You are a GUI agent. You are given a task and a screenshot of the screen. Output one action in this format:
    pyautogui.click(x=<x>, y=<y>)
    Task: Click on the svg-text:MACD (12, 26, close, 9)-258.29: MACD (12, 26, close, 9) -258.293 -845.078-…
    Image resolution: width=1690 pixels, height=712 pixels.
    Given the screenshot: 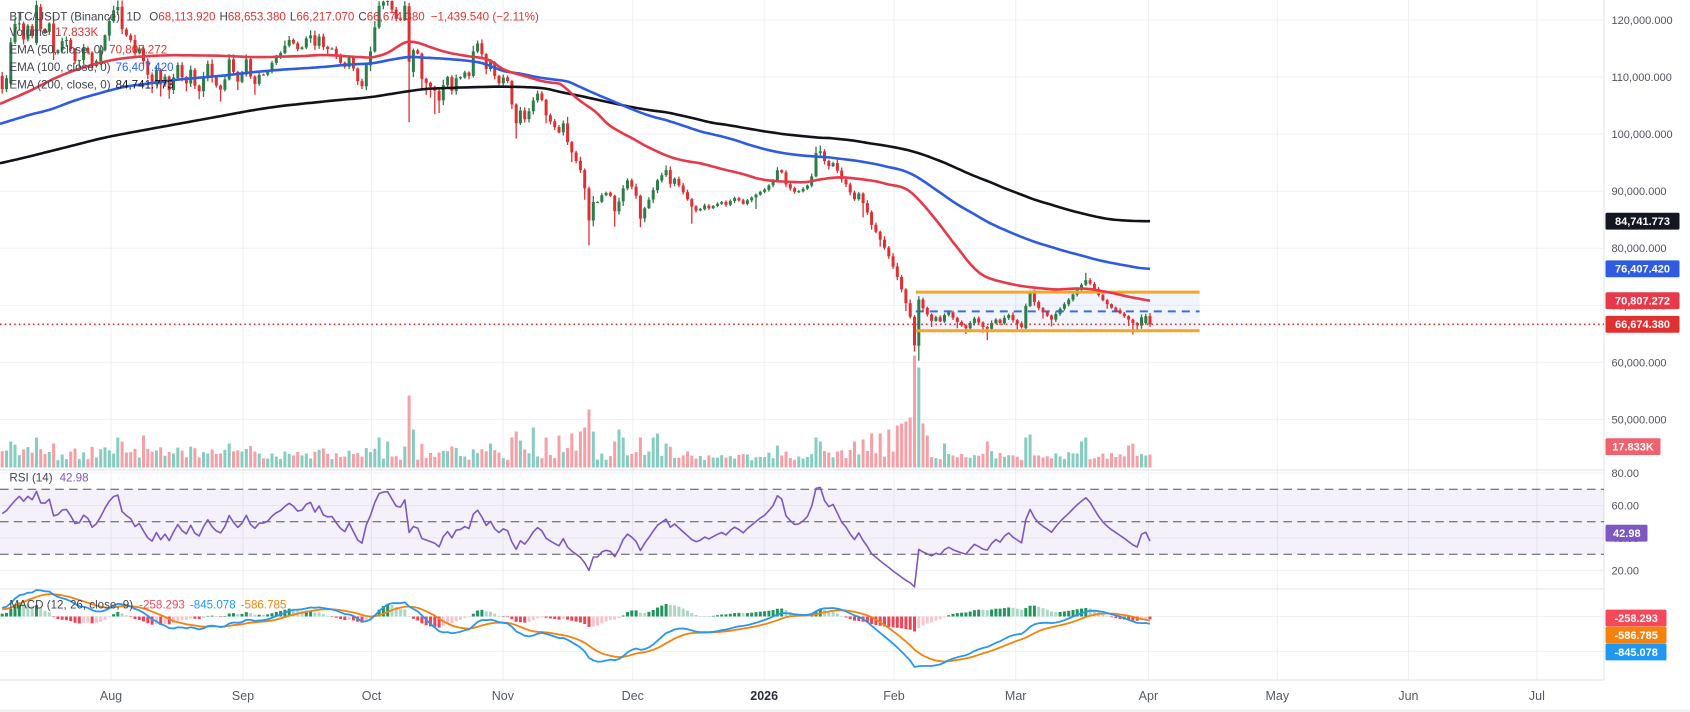 What is the action you would take?
    pyautogui.click(x=147, y=605)
    